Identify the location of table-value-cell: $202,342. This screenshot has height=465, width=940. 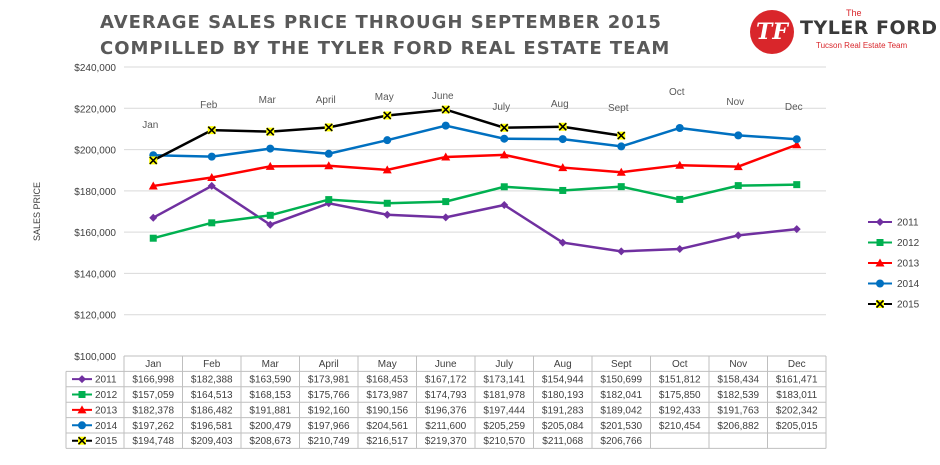
(797, 410).